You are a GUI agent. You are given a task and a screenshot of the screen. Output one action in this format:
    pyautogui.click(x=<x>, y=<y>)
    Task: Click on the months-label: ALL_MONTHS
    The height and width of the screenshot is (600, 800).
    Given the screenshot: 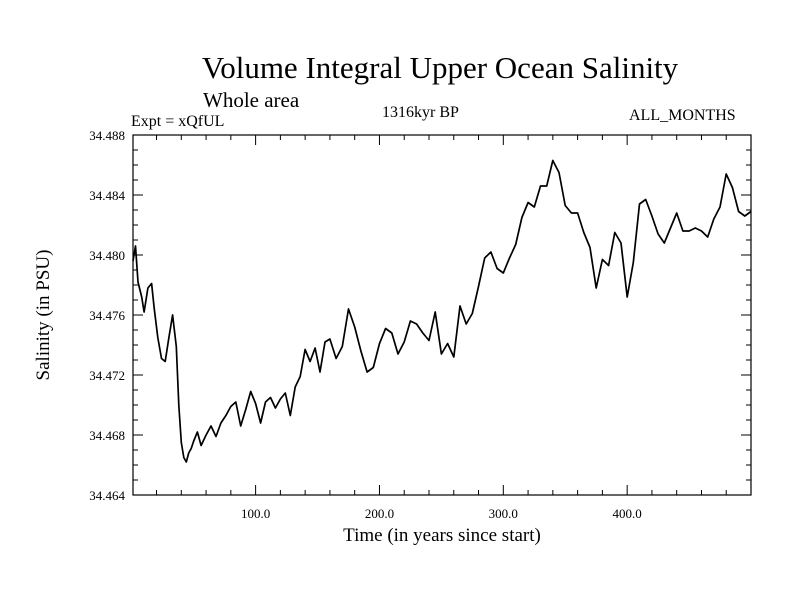 What is the action you would take?
    pyautogui.click(x=682, y=115)
    